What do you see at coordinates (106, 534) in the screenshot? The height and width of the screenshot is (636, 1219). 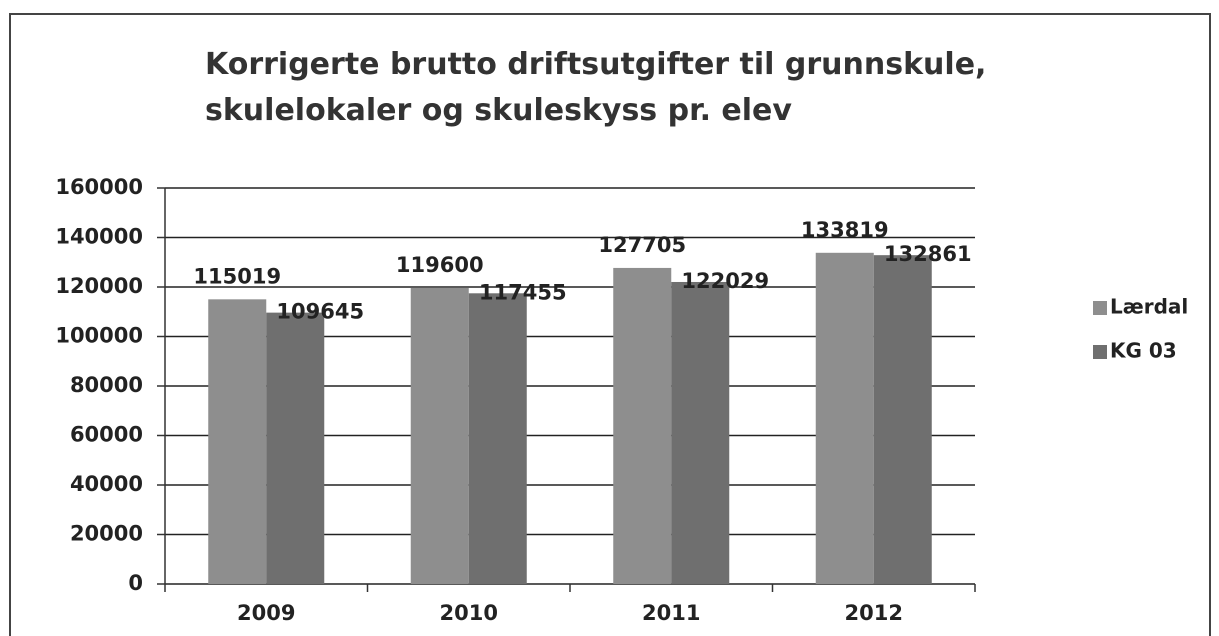 I see `y-tick-label: 20000` at bounding box center [106, 534].